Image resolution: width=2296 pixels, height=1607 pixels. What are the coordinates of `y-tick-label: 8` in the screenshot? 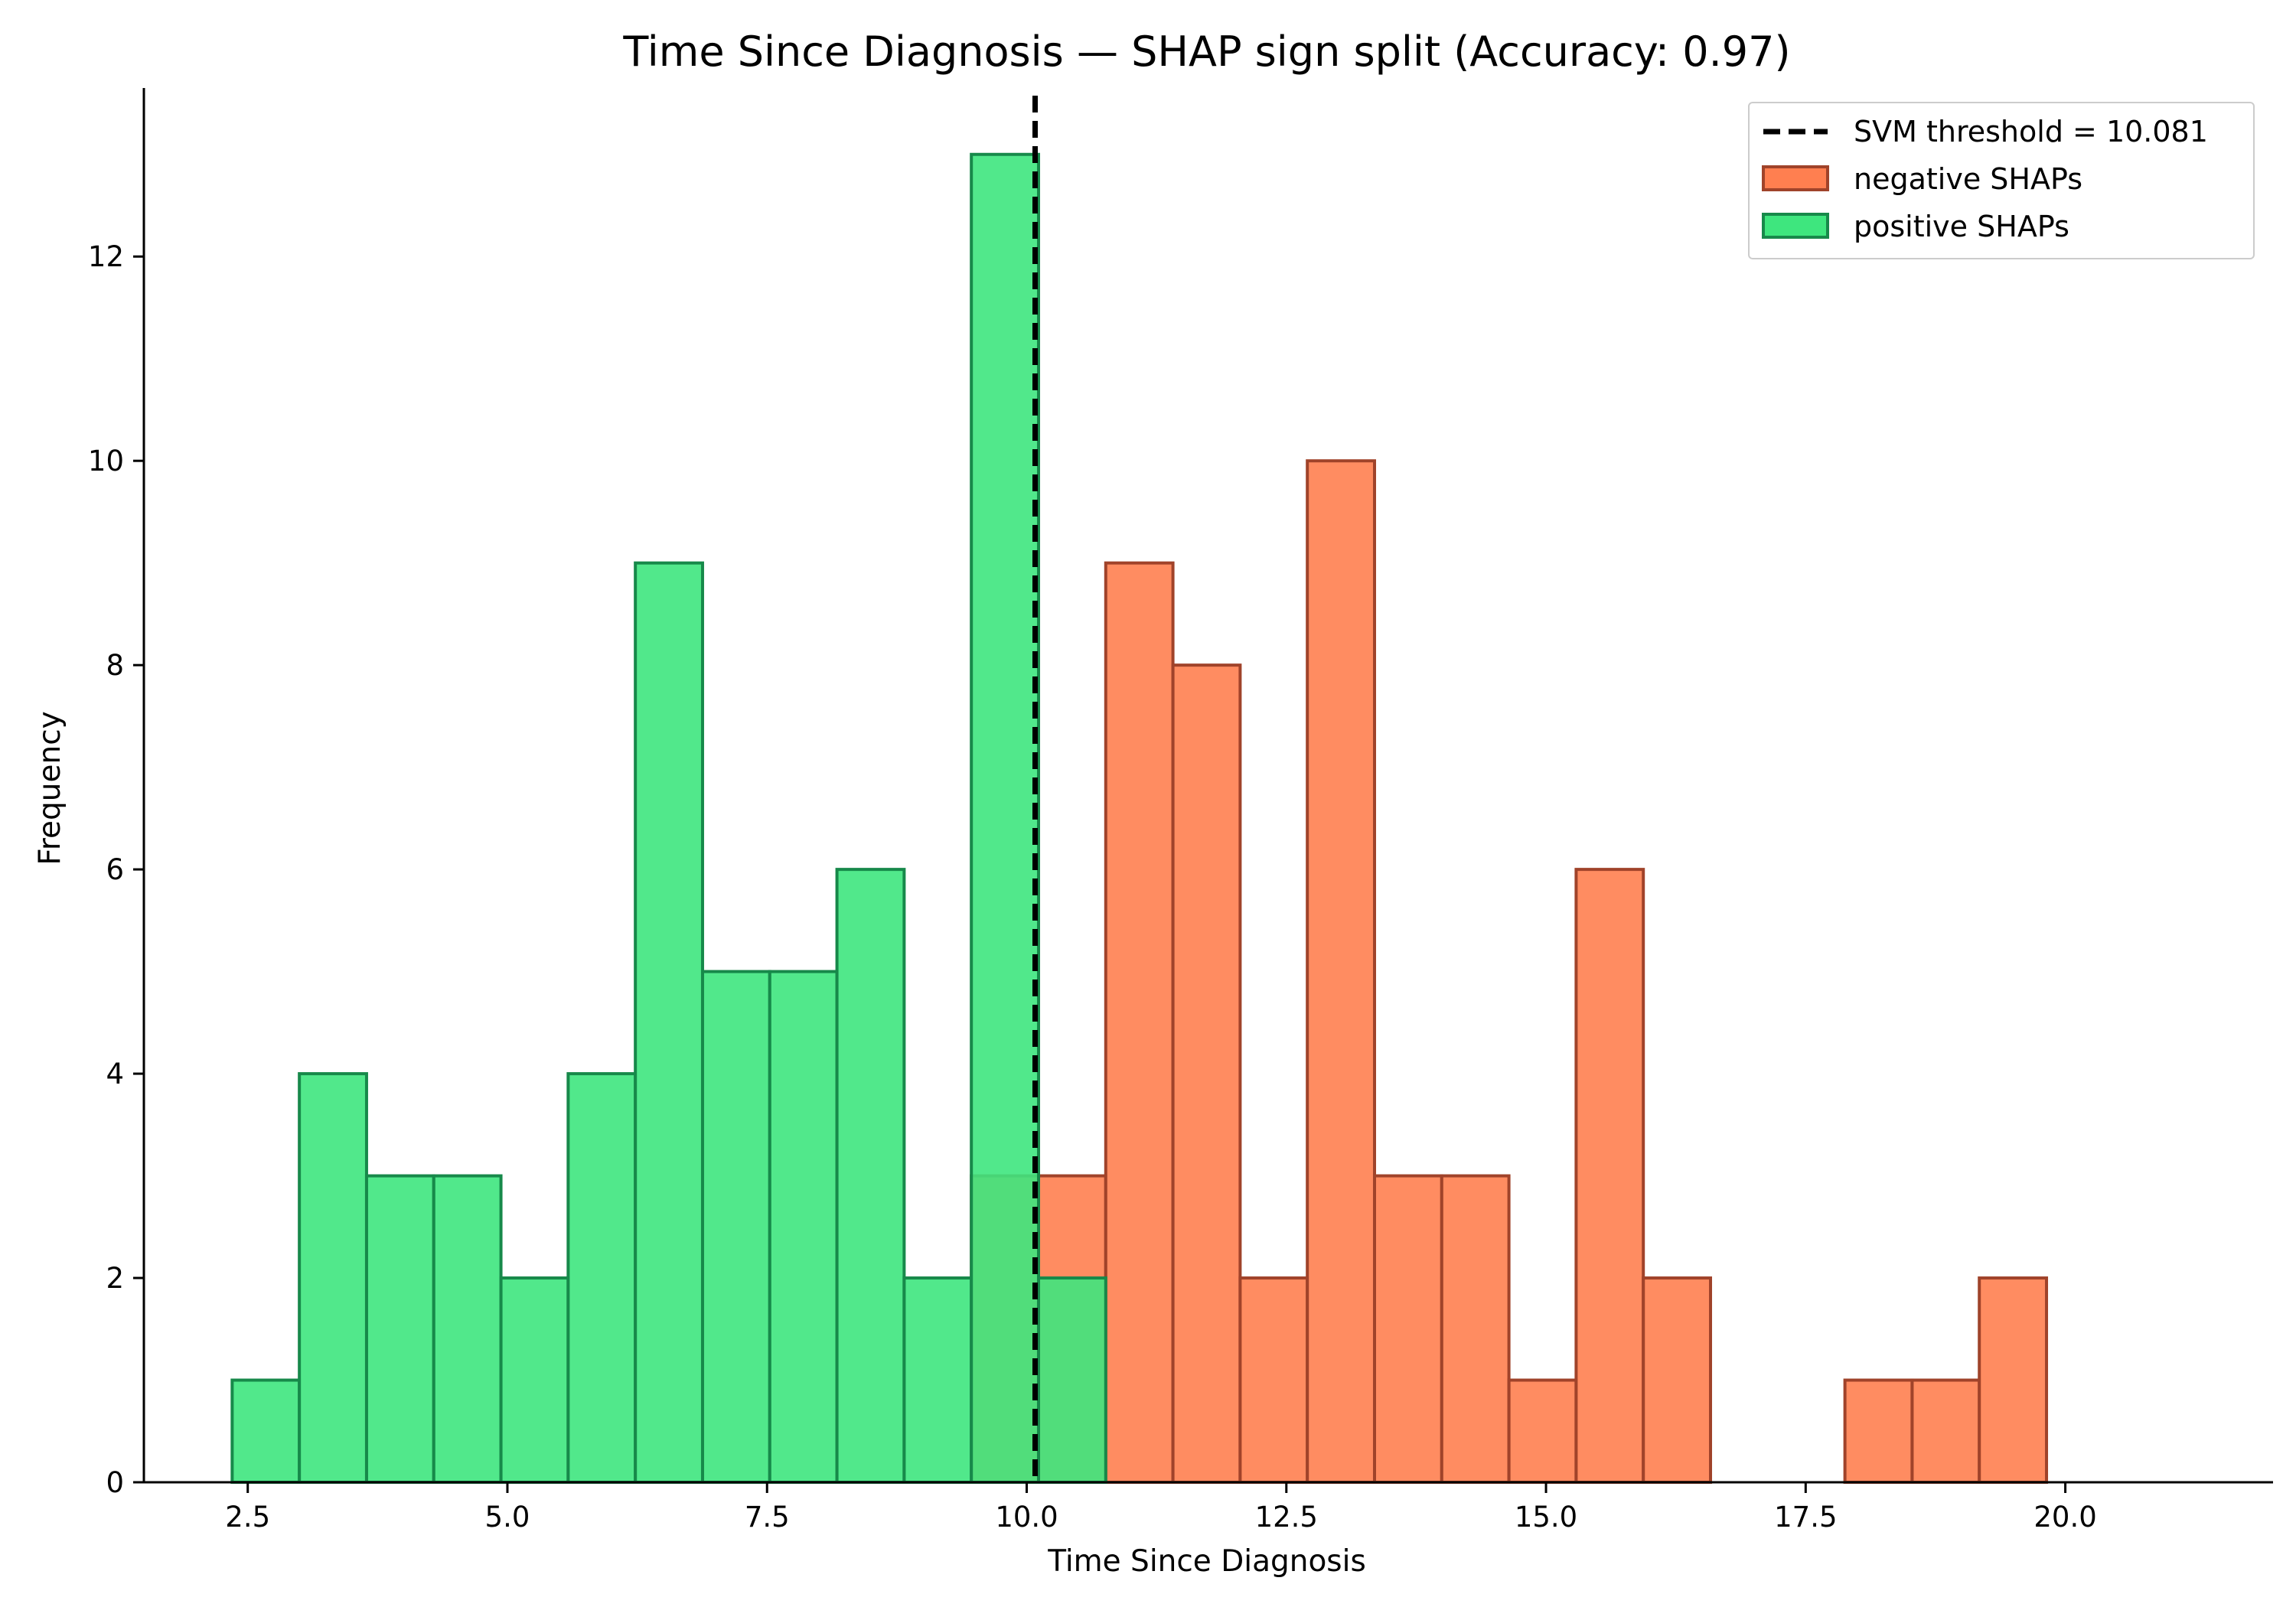 It's located at (115, 665).